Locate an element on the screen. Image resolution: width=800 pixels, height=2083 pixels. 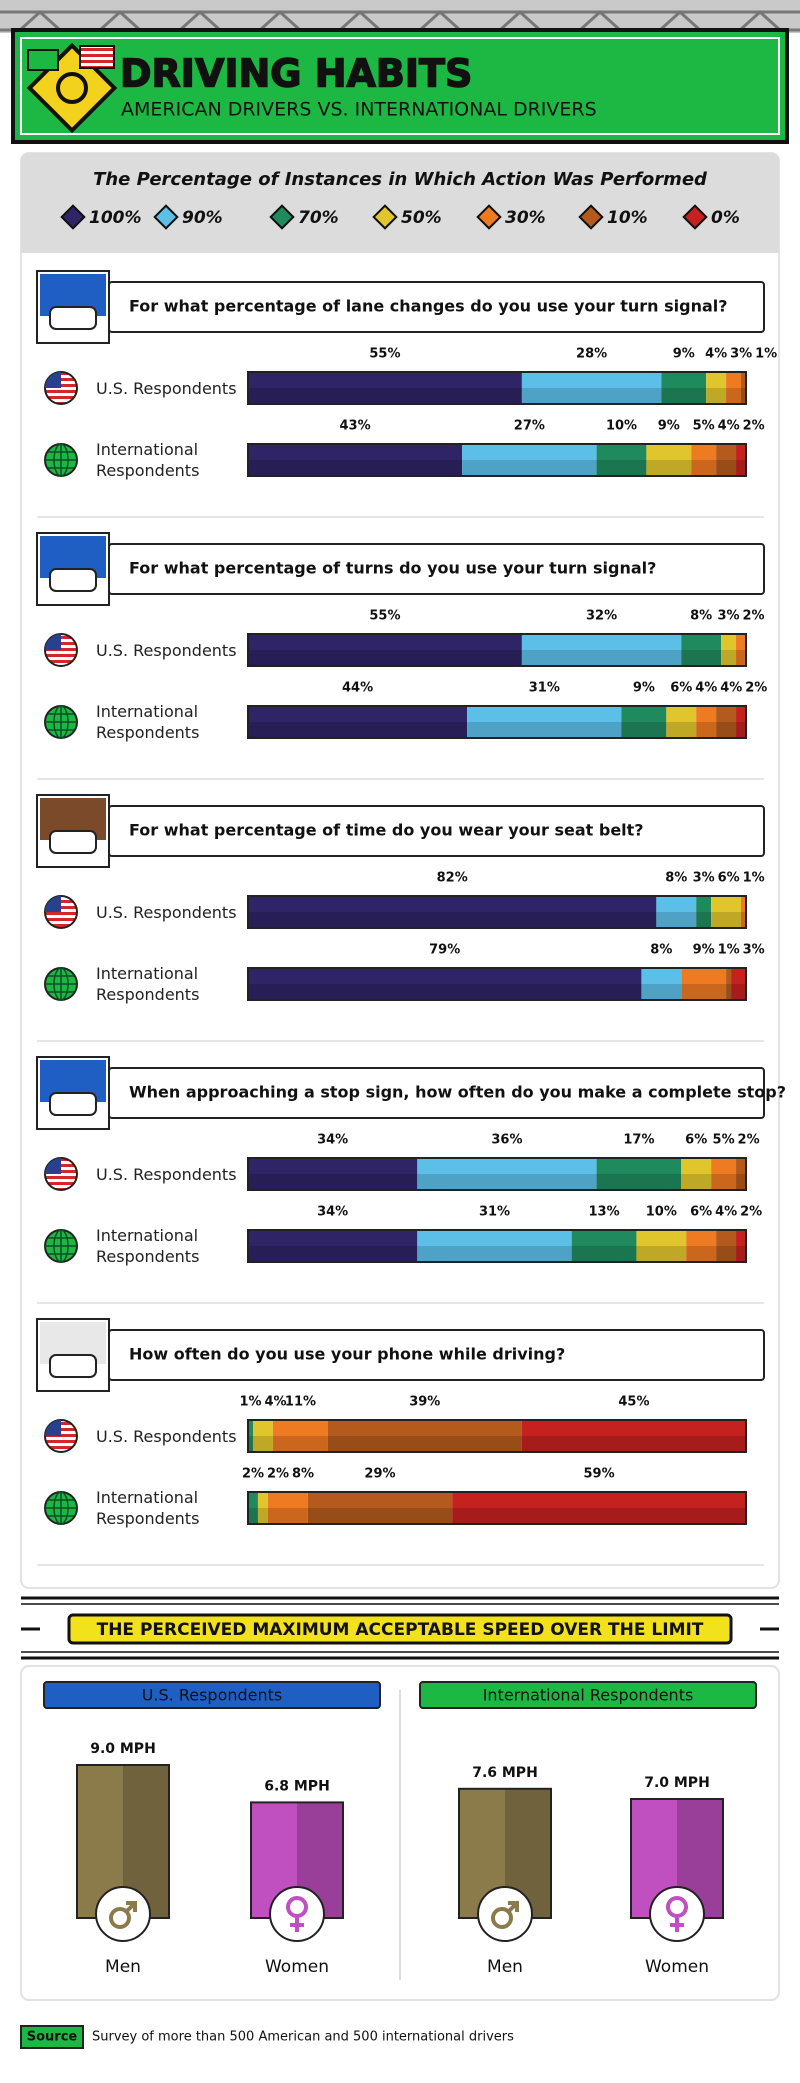
us-flag-canton is located at coordinates (53, 904).